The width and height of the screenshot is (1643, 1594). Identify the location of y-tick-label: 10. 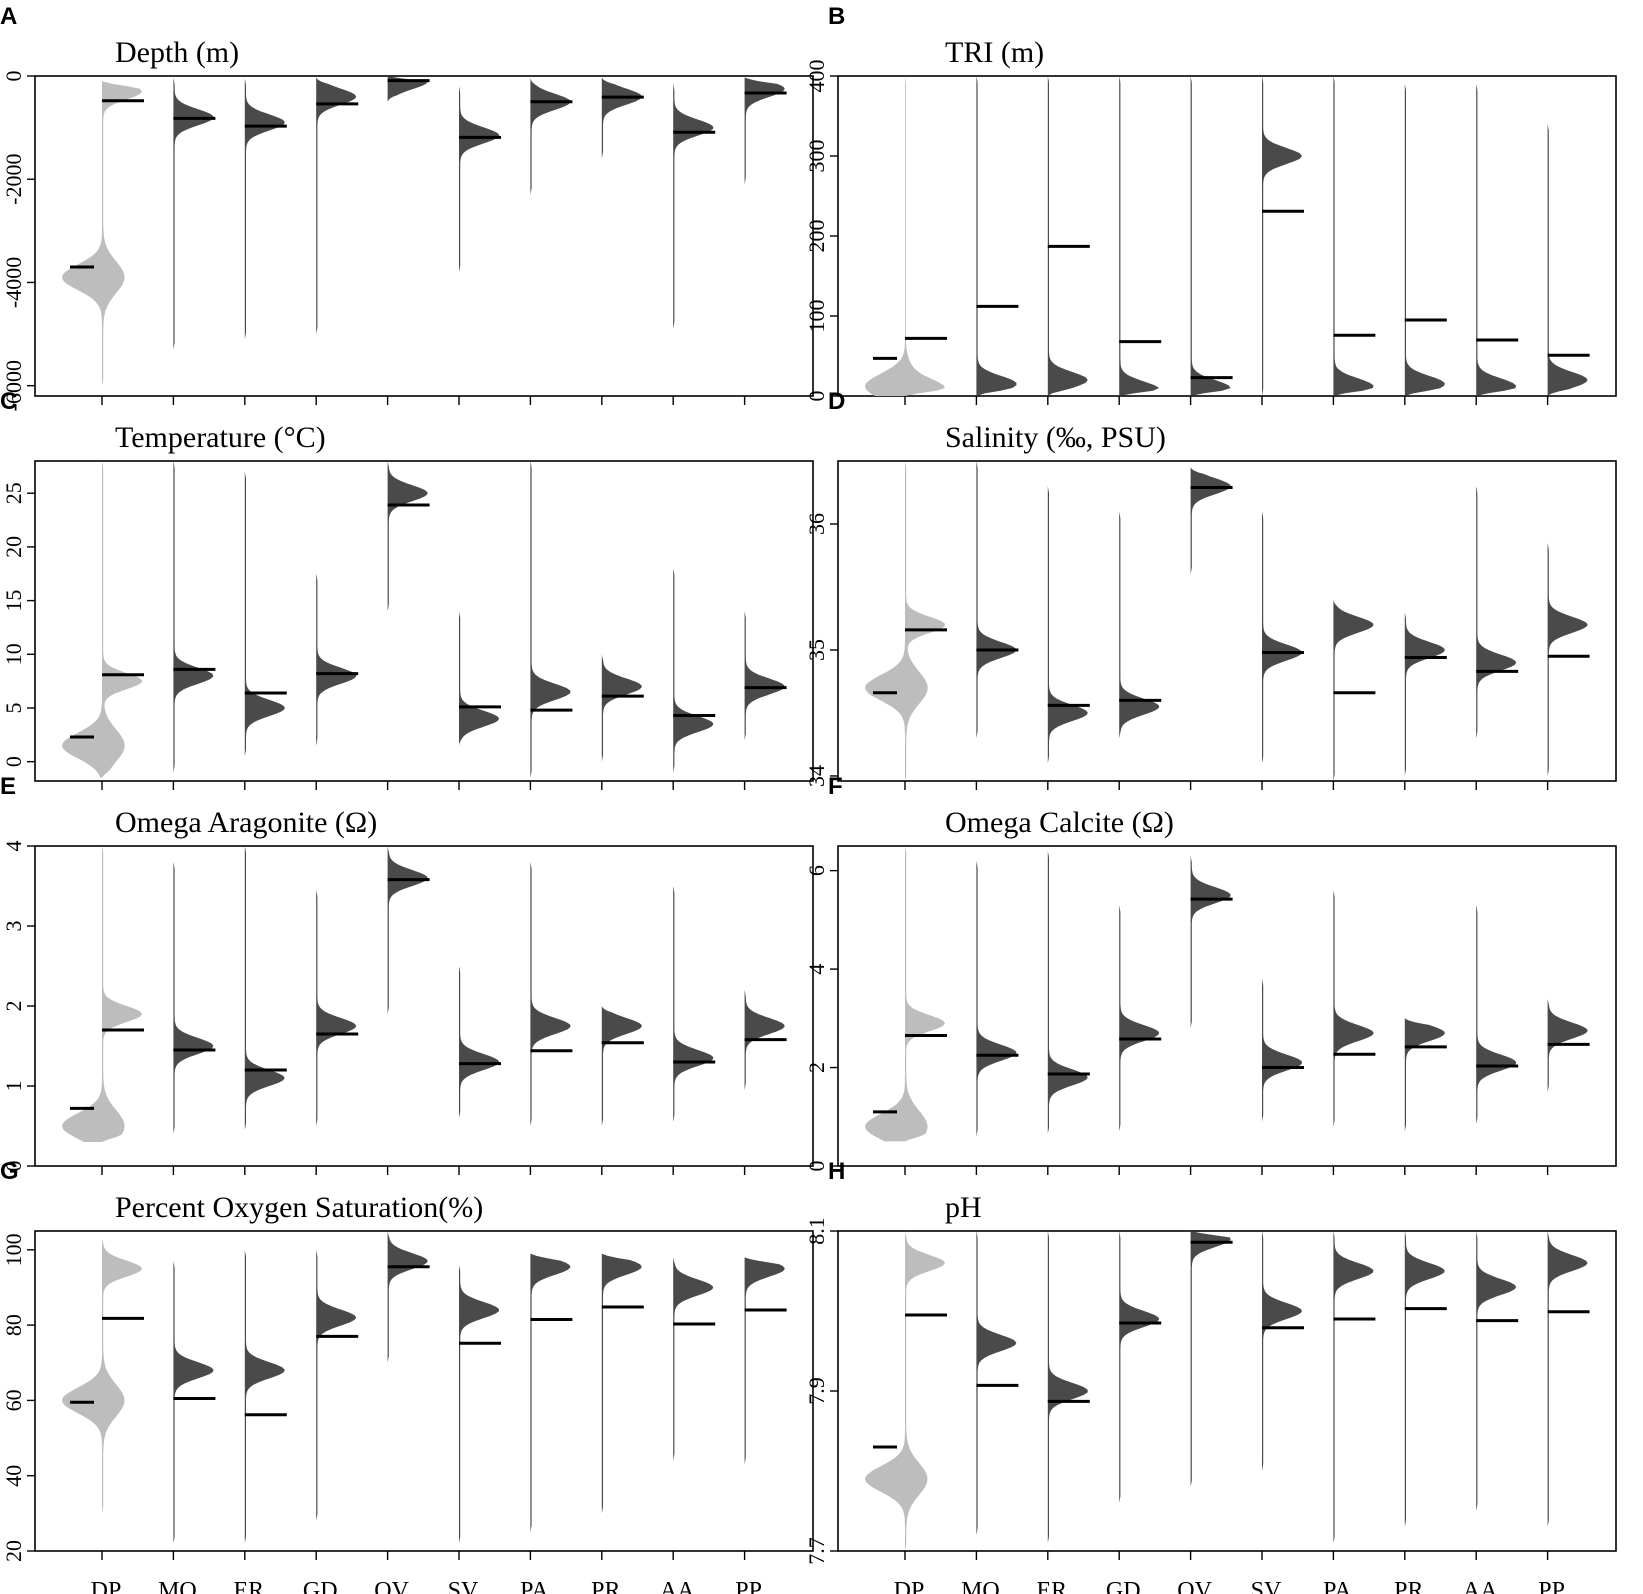
(13, 654).